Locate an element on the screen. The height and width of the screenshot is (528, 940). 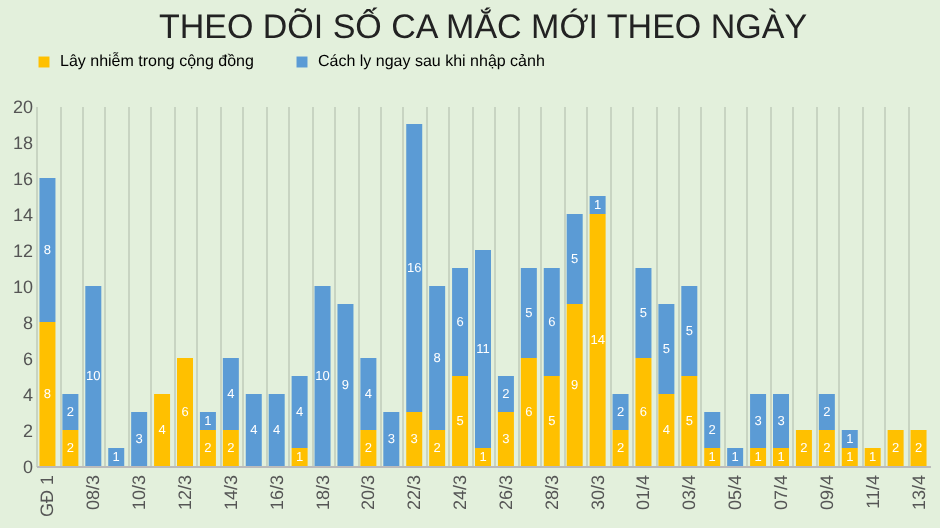
x-tick-label: 26/3 is located at coordinates (505, 493).